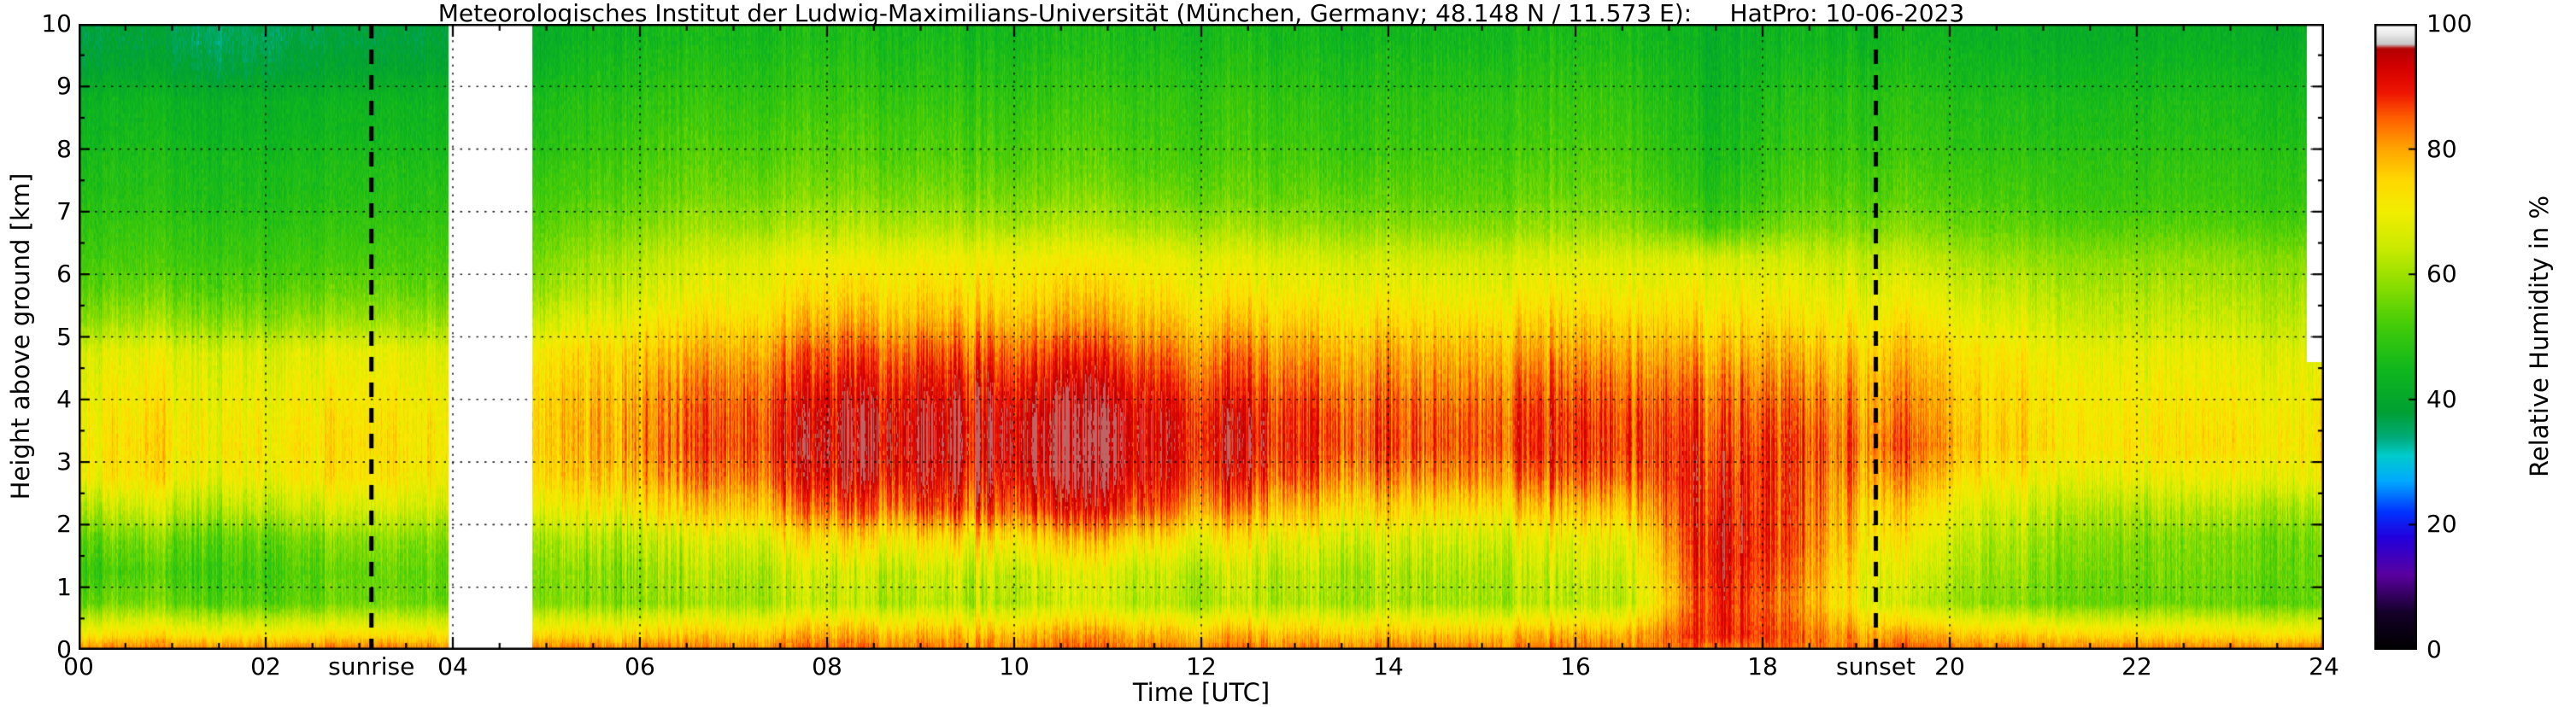 This screenshot has height=707, width=2576. I want to click on colorbar-label: Relative Humidity in %, so click(2539, 336).